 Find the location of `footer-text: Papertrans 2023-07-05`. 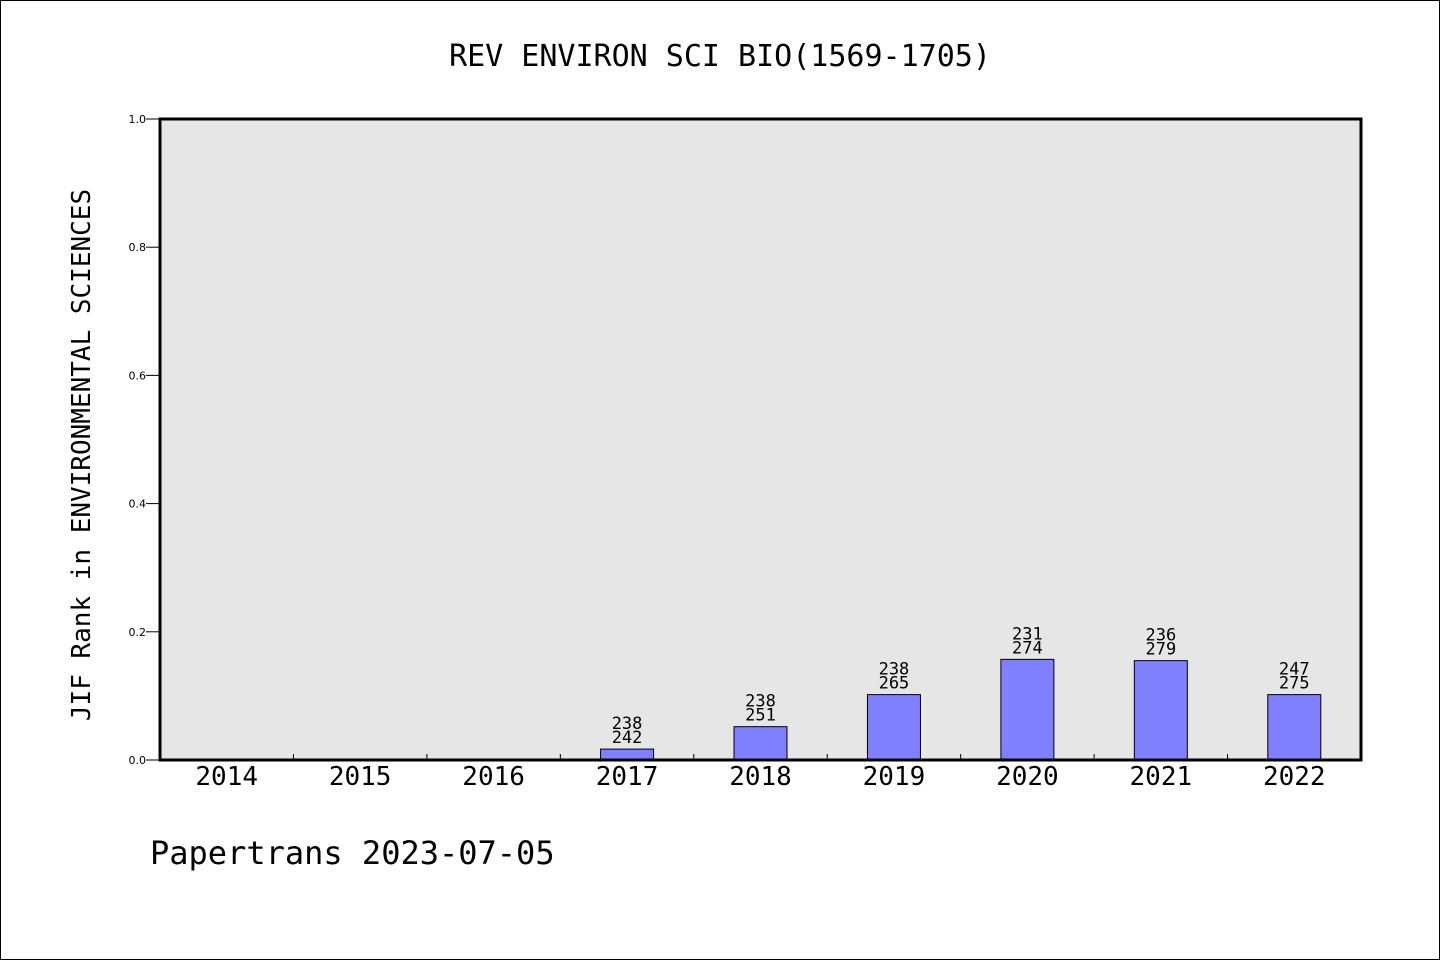

footer-text: Papertrans 2023-07-05 is located at coordinates (352, 853).